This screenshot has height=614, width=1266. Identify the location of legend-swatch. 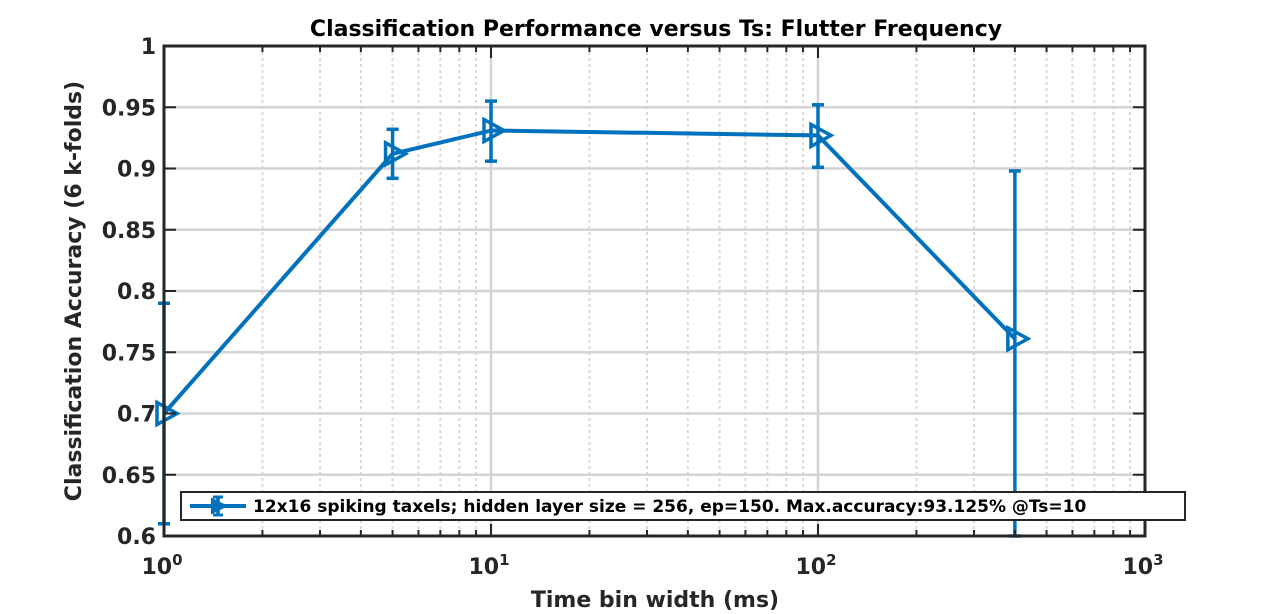
(218, 506).